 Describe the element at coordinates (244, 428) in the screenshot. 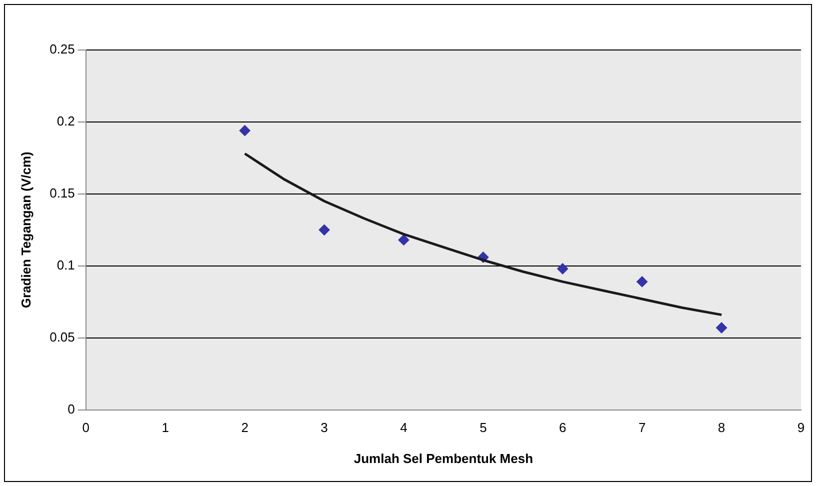

I see `x-tick-label: 2` at that location.